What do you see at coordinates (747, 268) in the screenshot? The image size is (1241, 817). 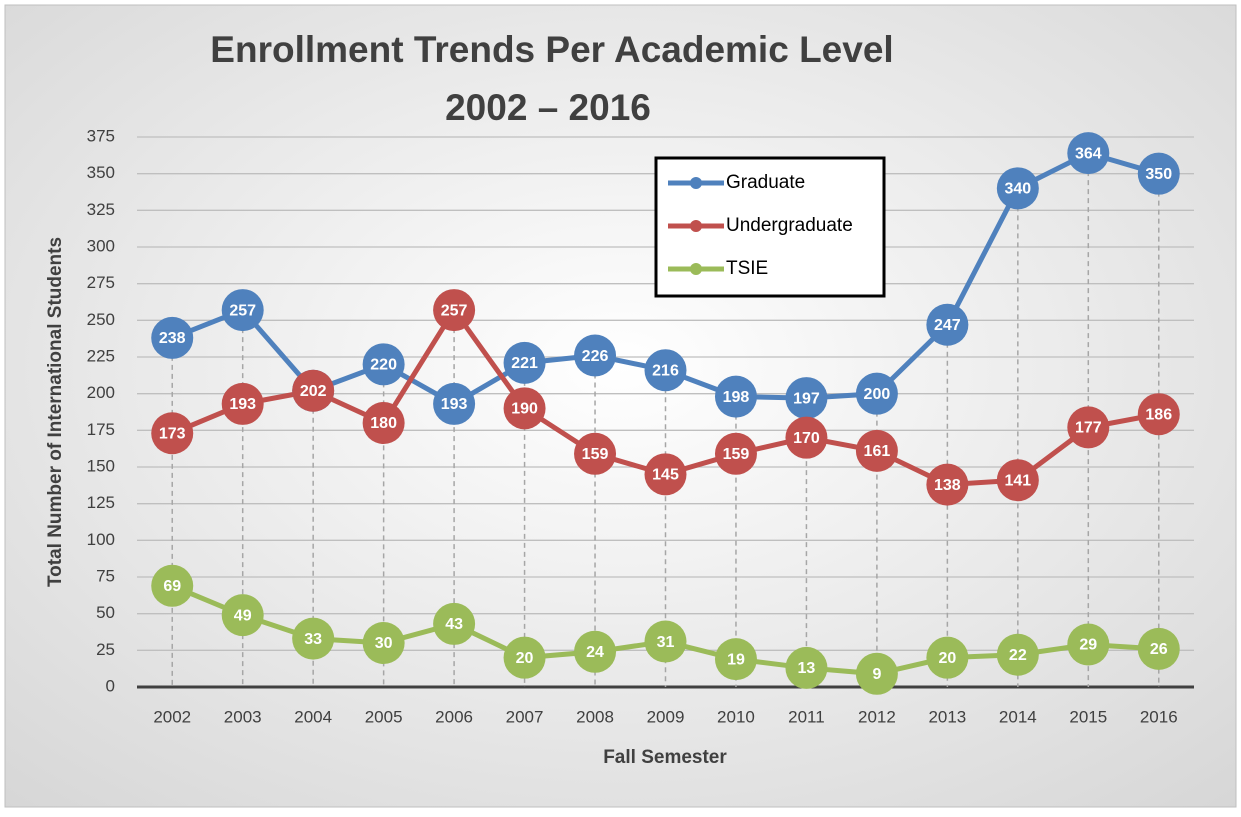 I see `legend-label: TSIE` at bounding box center [747, 268].